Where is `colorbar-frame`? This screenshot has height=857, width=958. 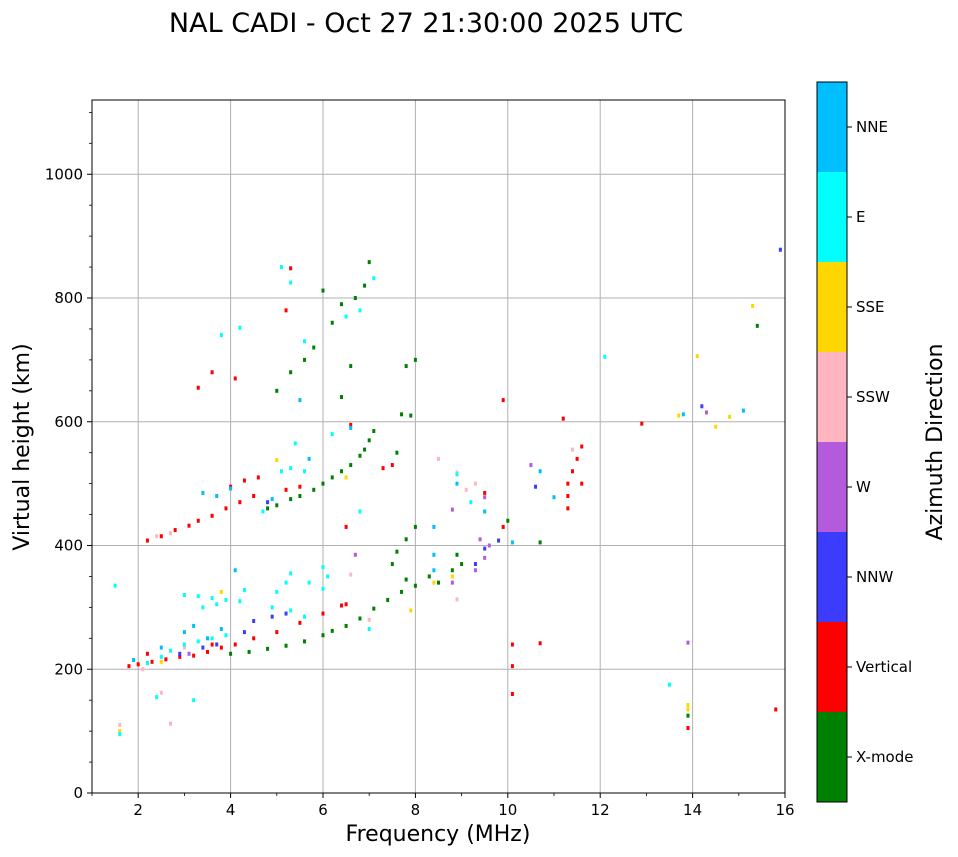 colorbar-frame is located at coordinates (832, 442).